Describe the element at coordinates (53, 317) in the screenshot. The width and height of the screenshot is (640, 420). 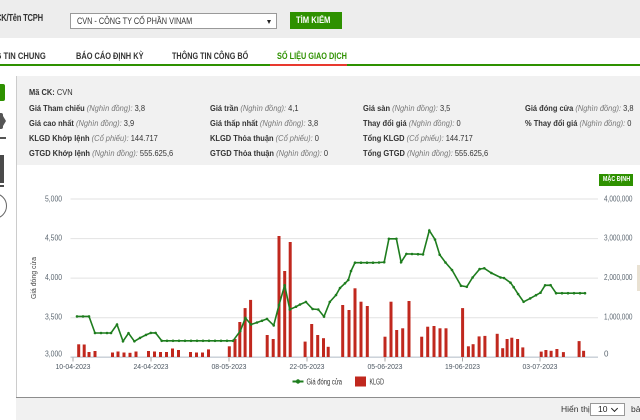
I see `svg-text: 3,500` at that location.